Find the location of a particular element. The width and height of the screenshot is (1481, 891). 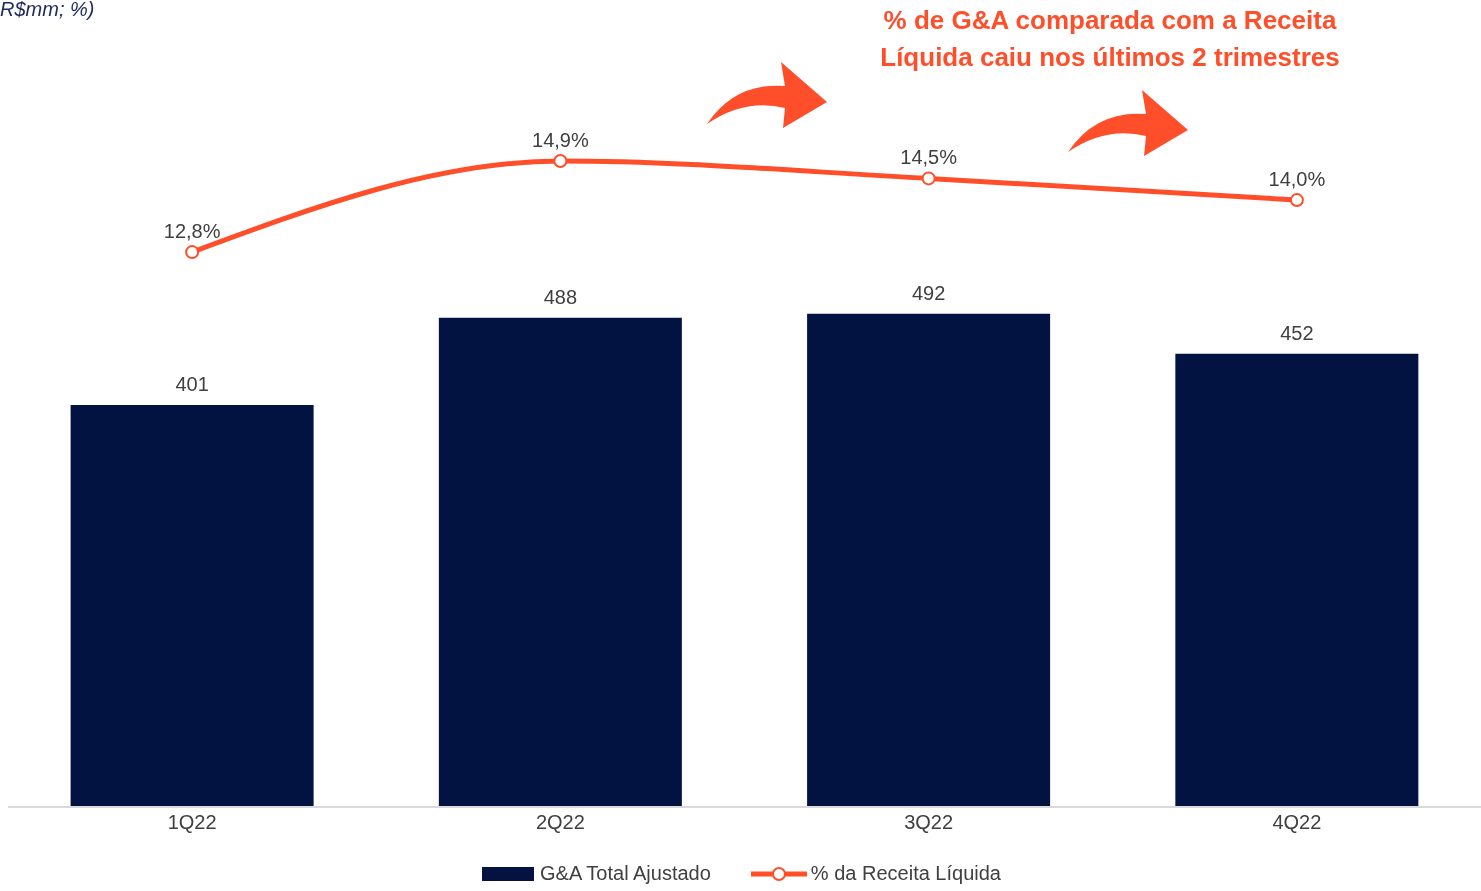

data-label: 401 is located at coordinates (192, 384).